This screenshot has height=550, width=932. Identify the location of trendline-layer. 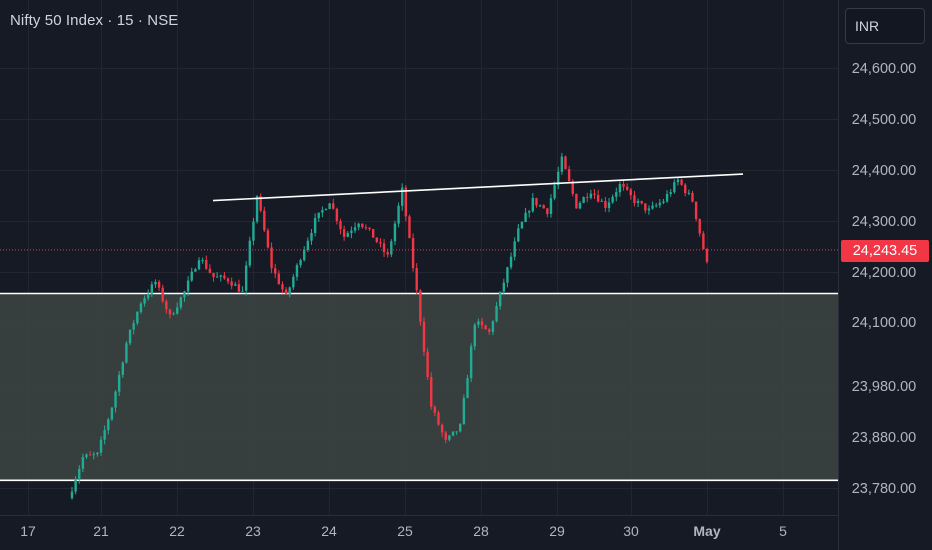
(419, 212).